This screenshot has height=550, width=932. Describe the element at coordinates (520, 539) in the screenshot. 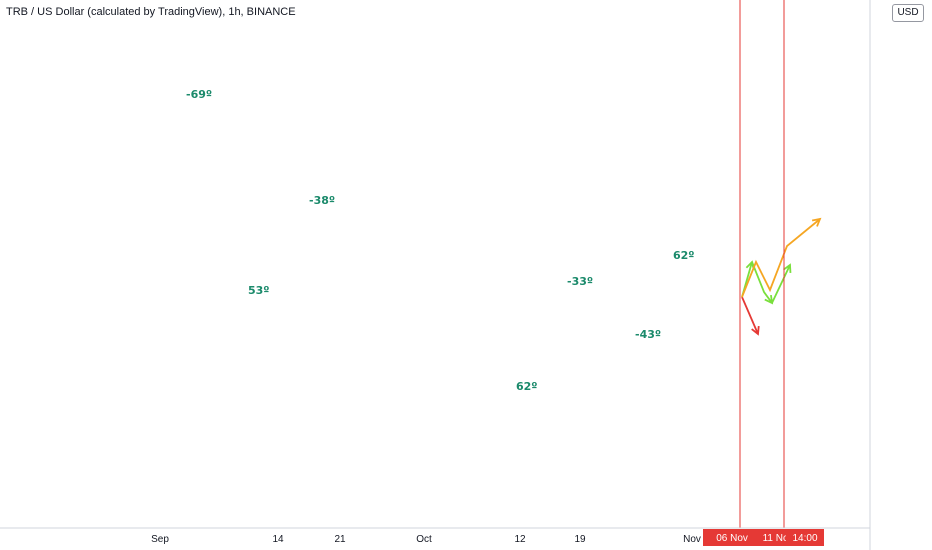

I see `x-tick-label: 12` at that location.